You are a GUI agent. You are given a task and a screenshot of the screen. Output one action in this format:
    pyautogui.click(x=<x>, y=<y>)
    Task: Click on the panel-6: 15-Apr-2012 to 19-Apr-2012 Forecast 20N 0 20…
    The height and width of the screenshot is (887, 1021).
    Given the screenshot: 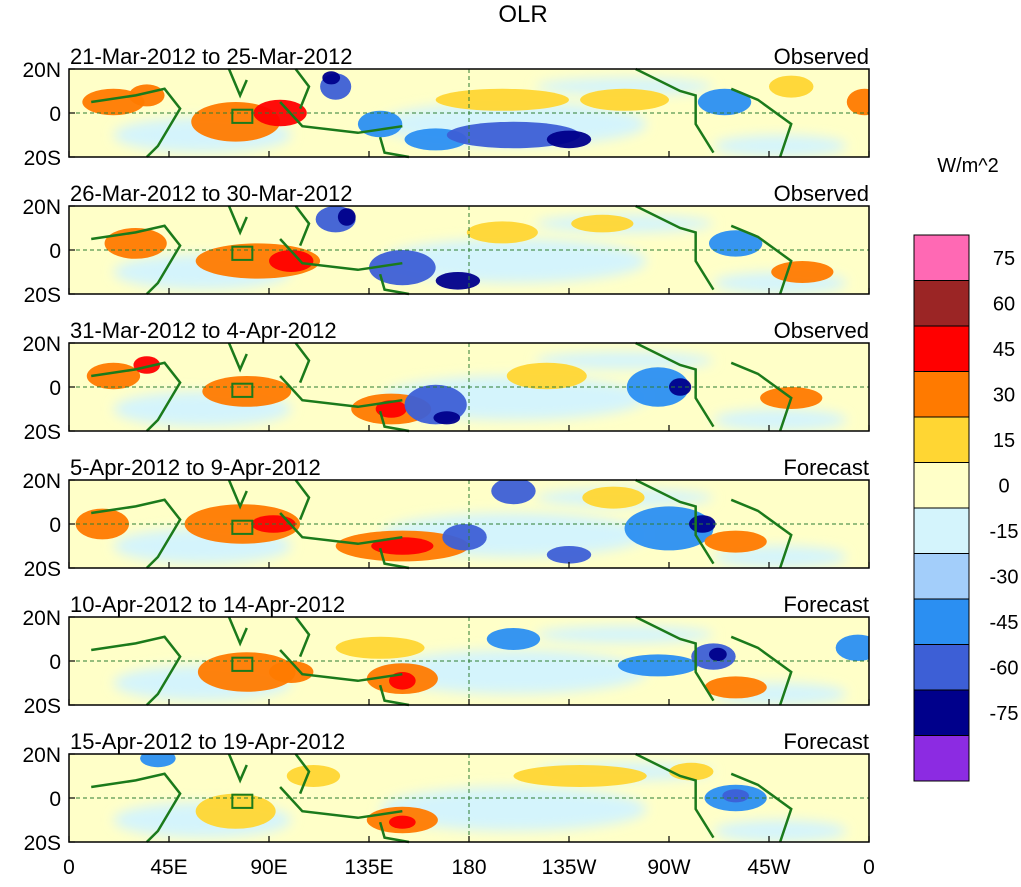 What is the action you would take?
    pyautogui.click(x=446, y=792)
    